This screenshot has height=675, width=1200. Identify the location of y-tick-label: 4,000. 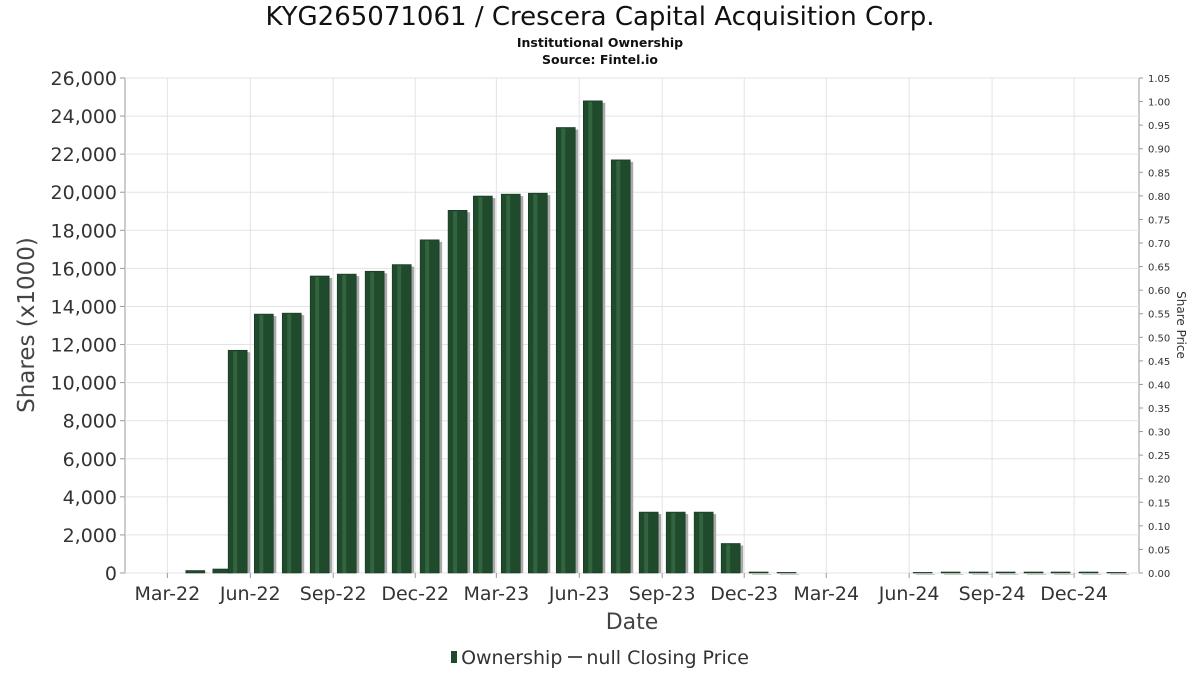
(90, 498).